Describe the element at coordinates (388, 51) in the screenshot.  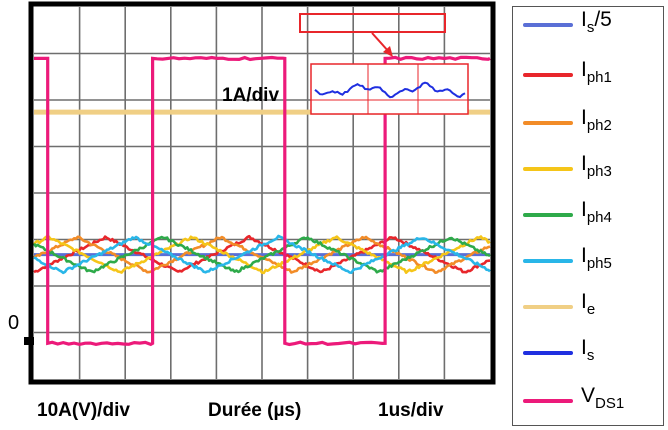
I see `zoom-arrow-head` at that location.